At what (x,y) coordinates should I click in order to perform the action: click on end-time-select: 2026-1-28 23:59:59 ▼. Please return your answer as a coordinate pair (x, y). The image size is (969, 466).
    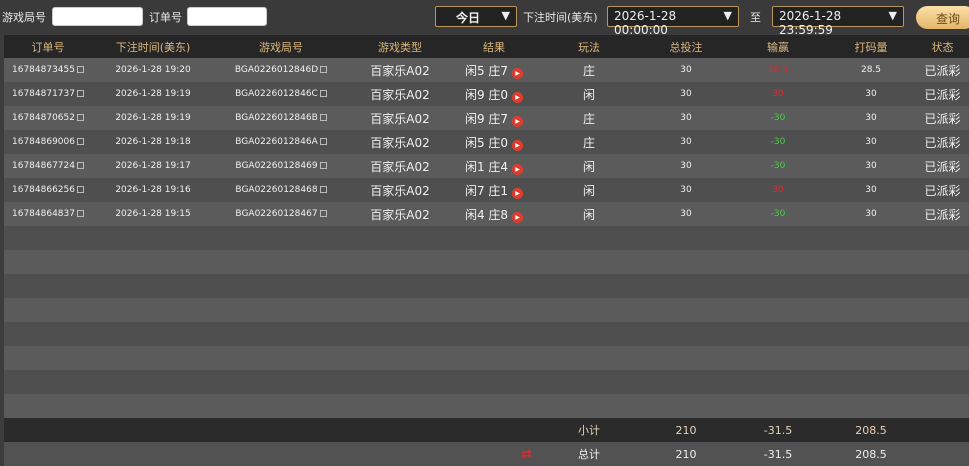
    Looking at the image, I should click on (838, 21).